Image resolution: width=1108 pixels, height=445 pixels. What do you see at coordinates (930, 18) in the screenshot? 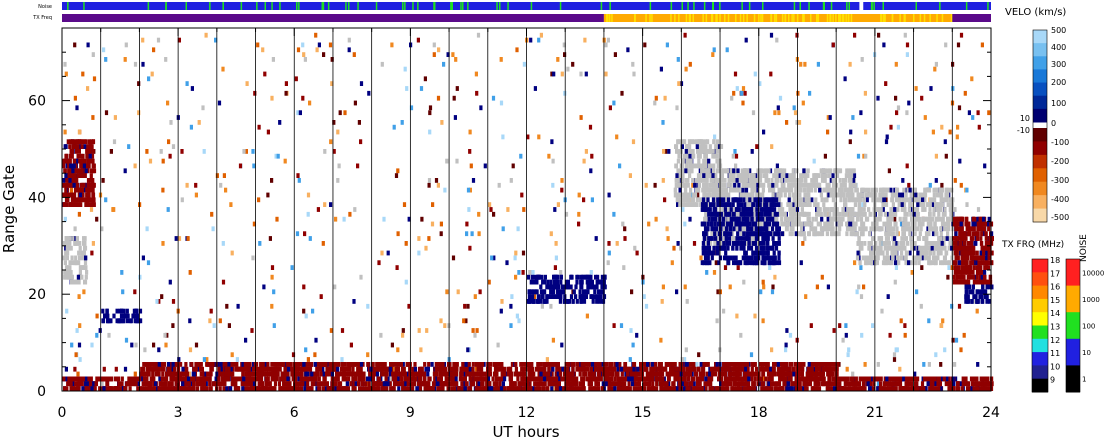
I see `txfreq-tick` at bounding box center [930, 18].